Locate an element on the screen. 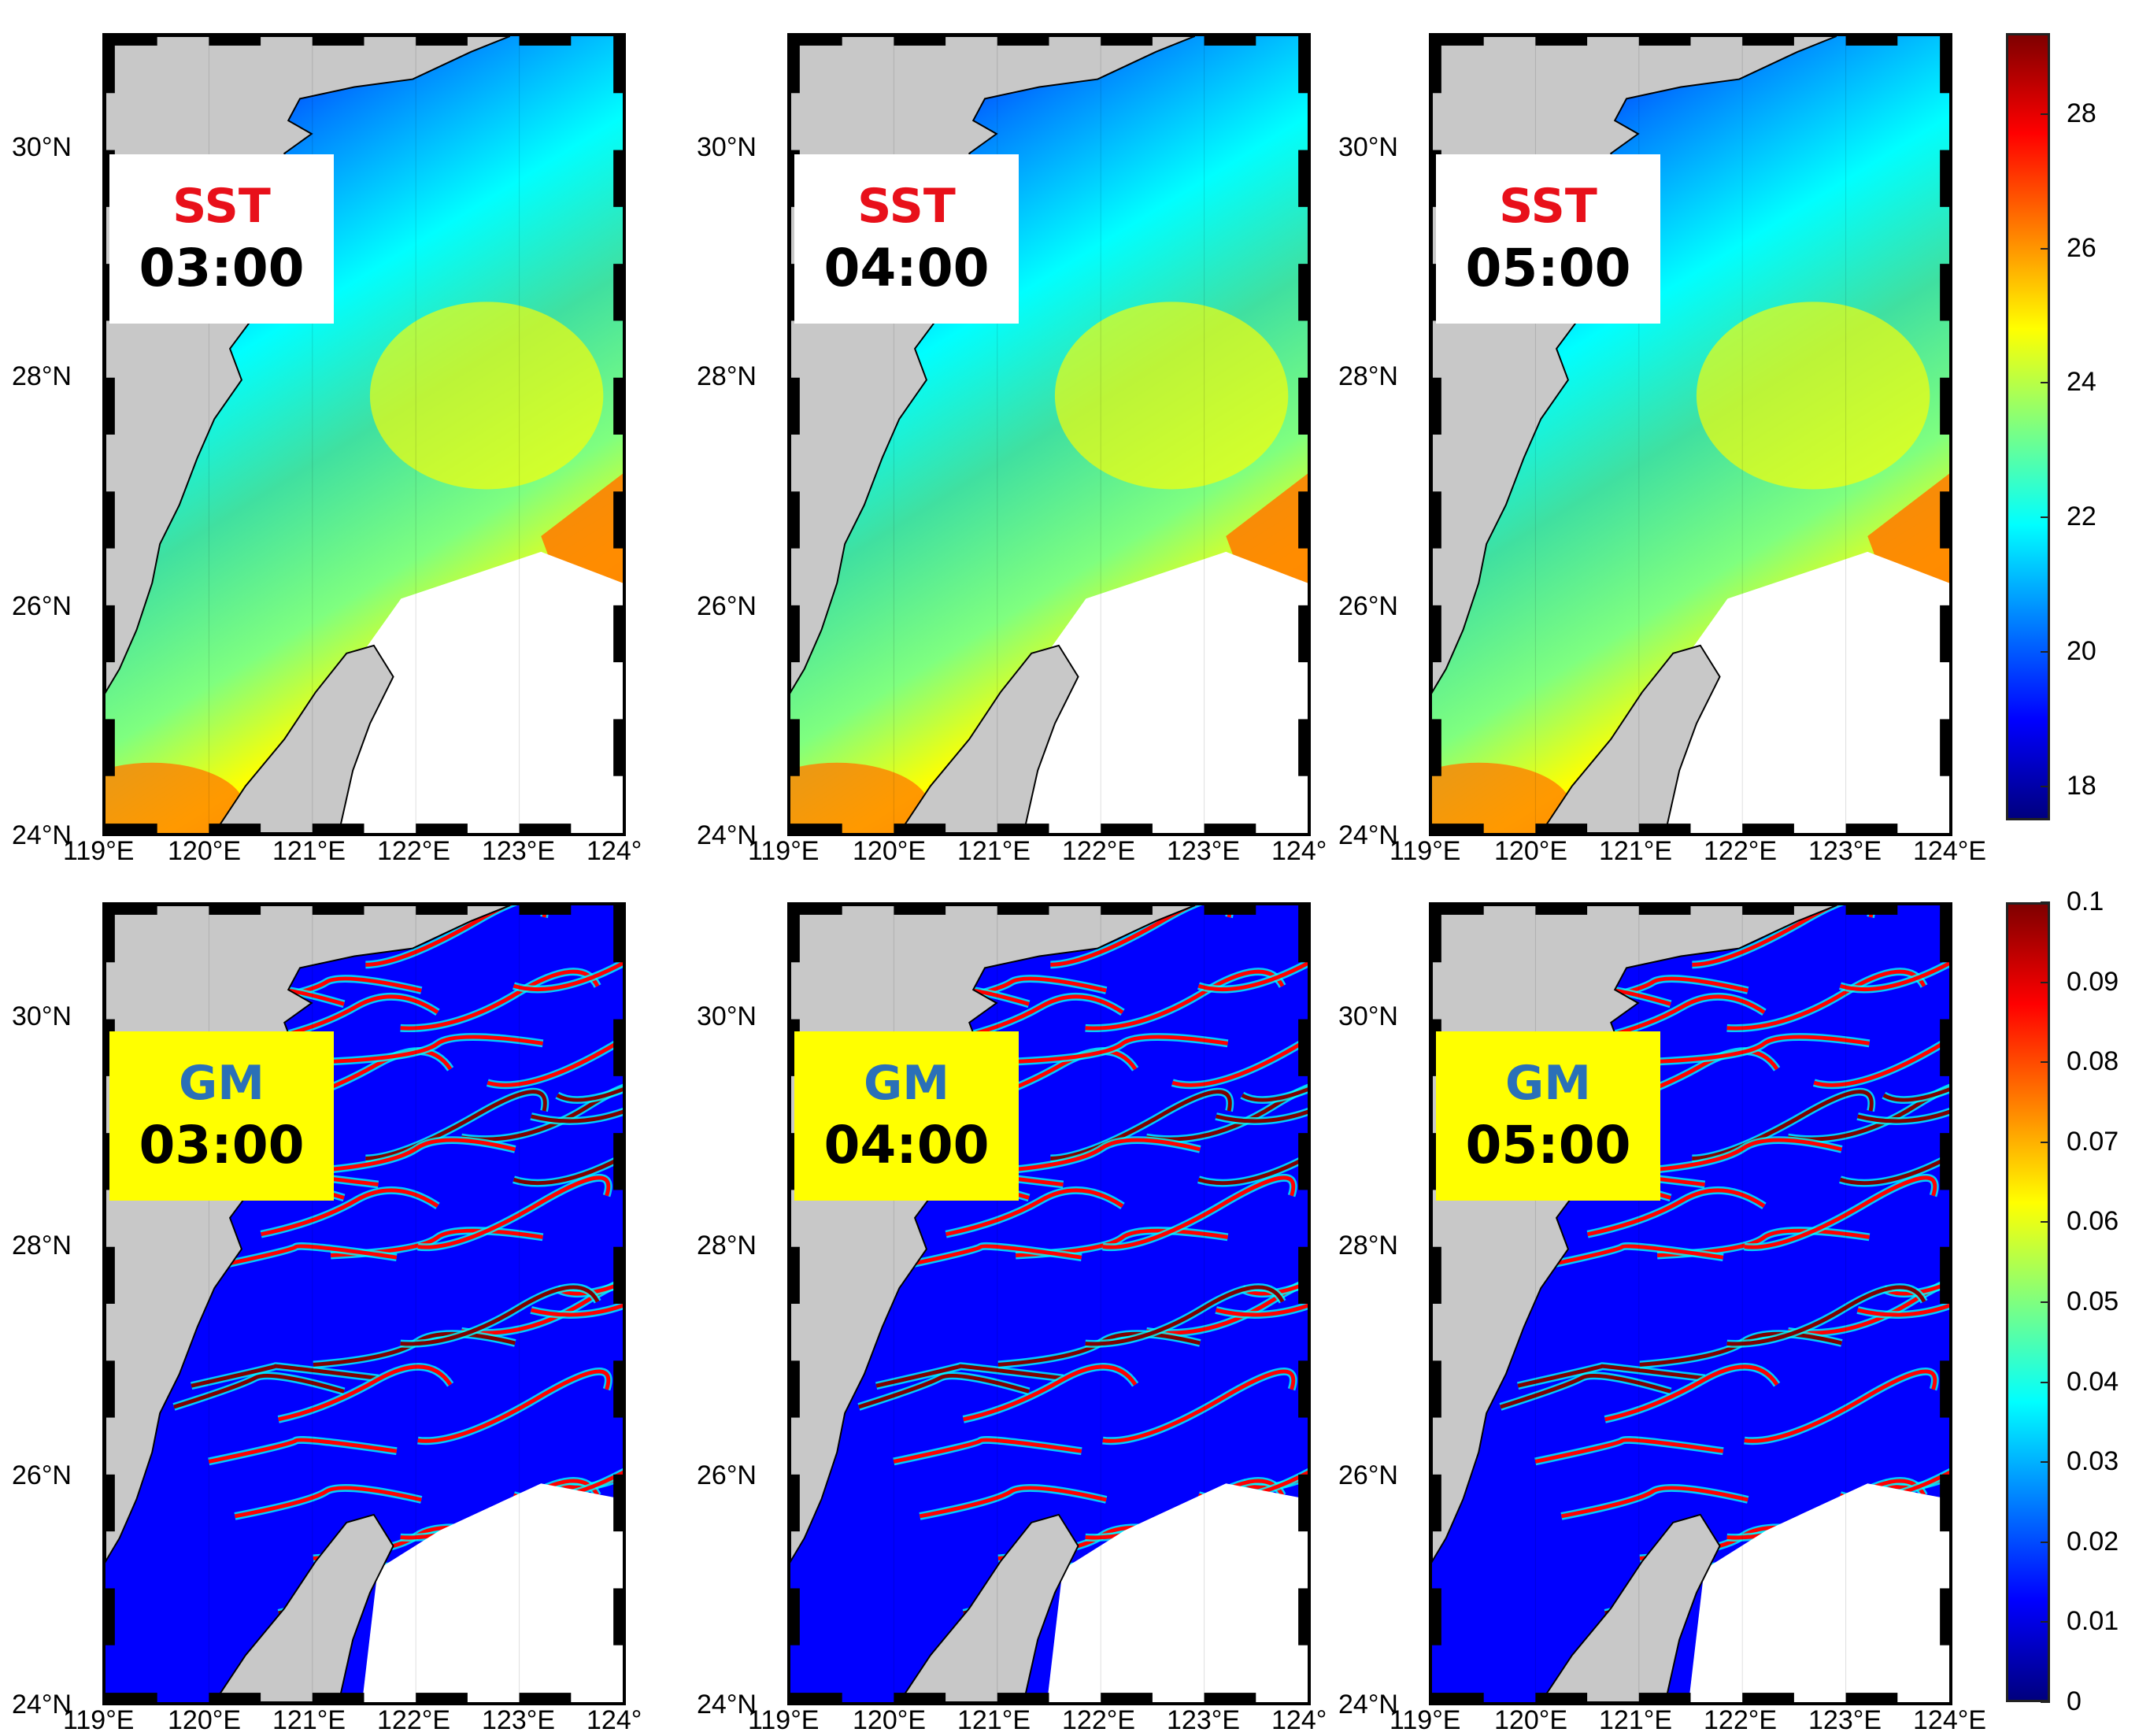 This screenshot has width=2150, height=1736. variable-label: SST is located at coordinates (1548, 206).